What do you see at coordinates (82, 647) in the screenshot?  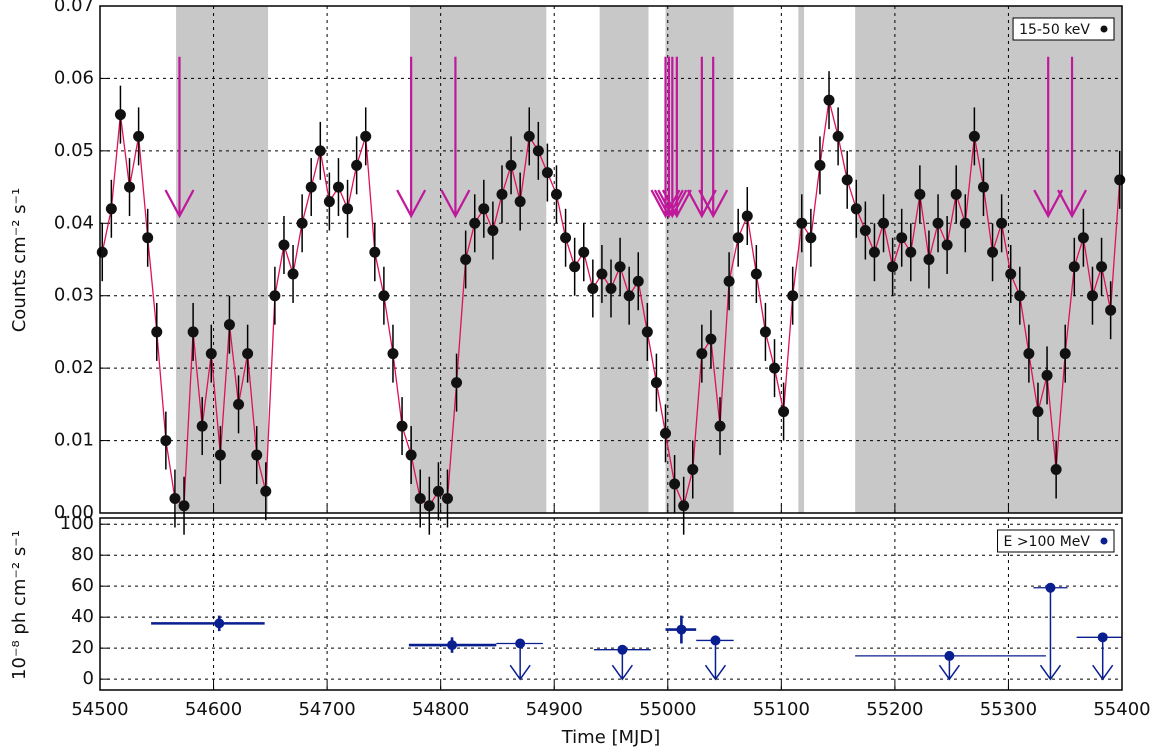 I see `y-tick-label: 20` at bounding box center [82, 647].